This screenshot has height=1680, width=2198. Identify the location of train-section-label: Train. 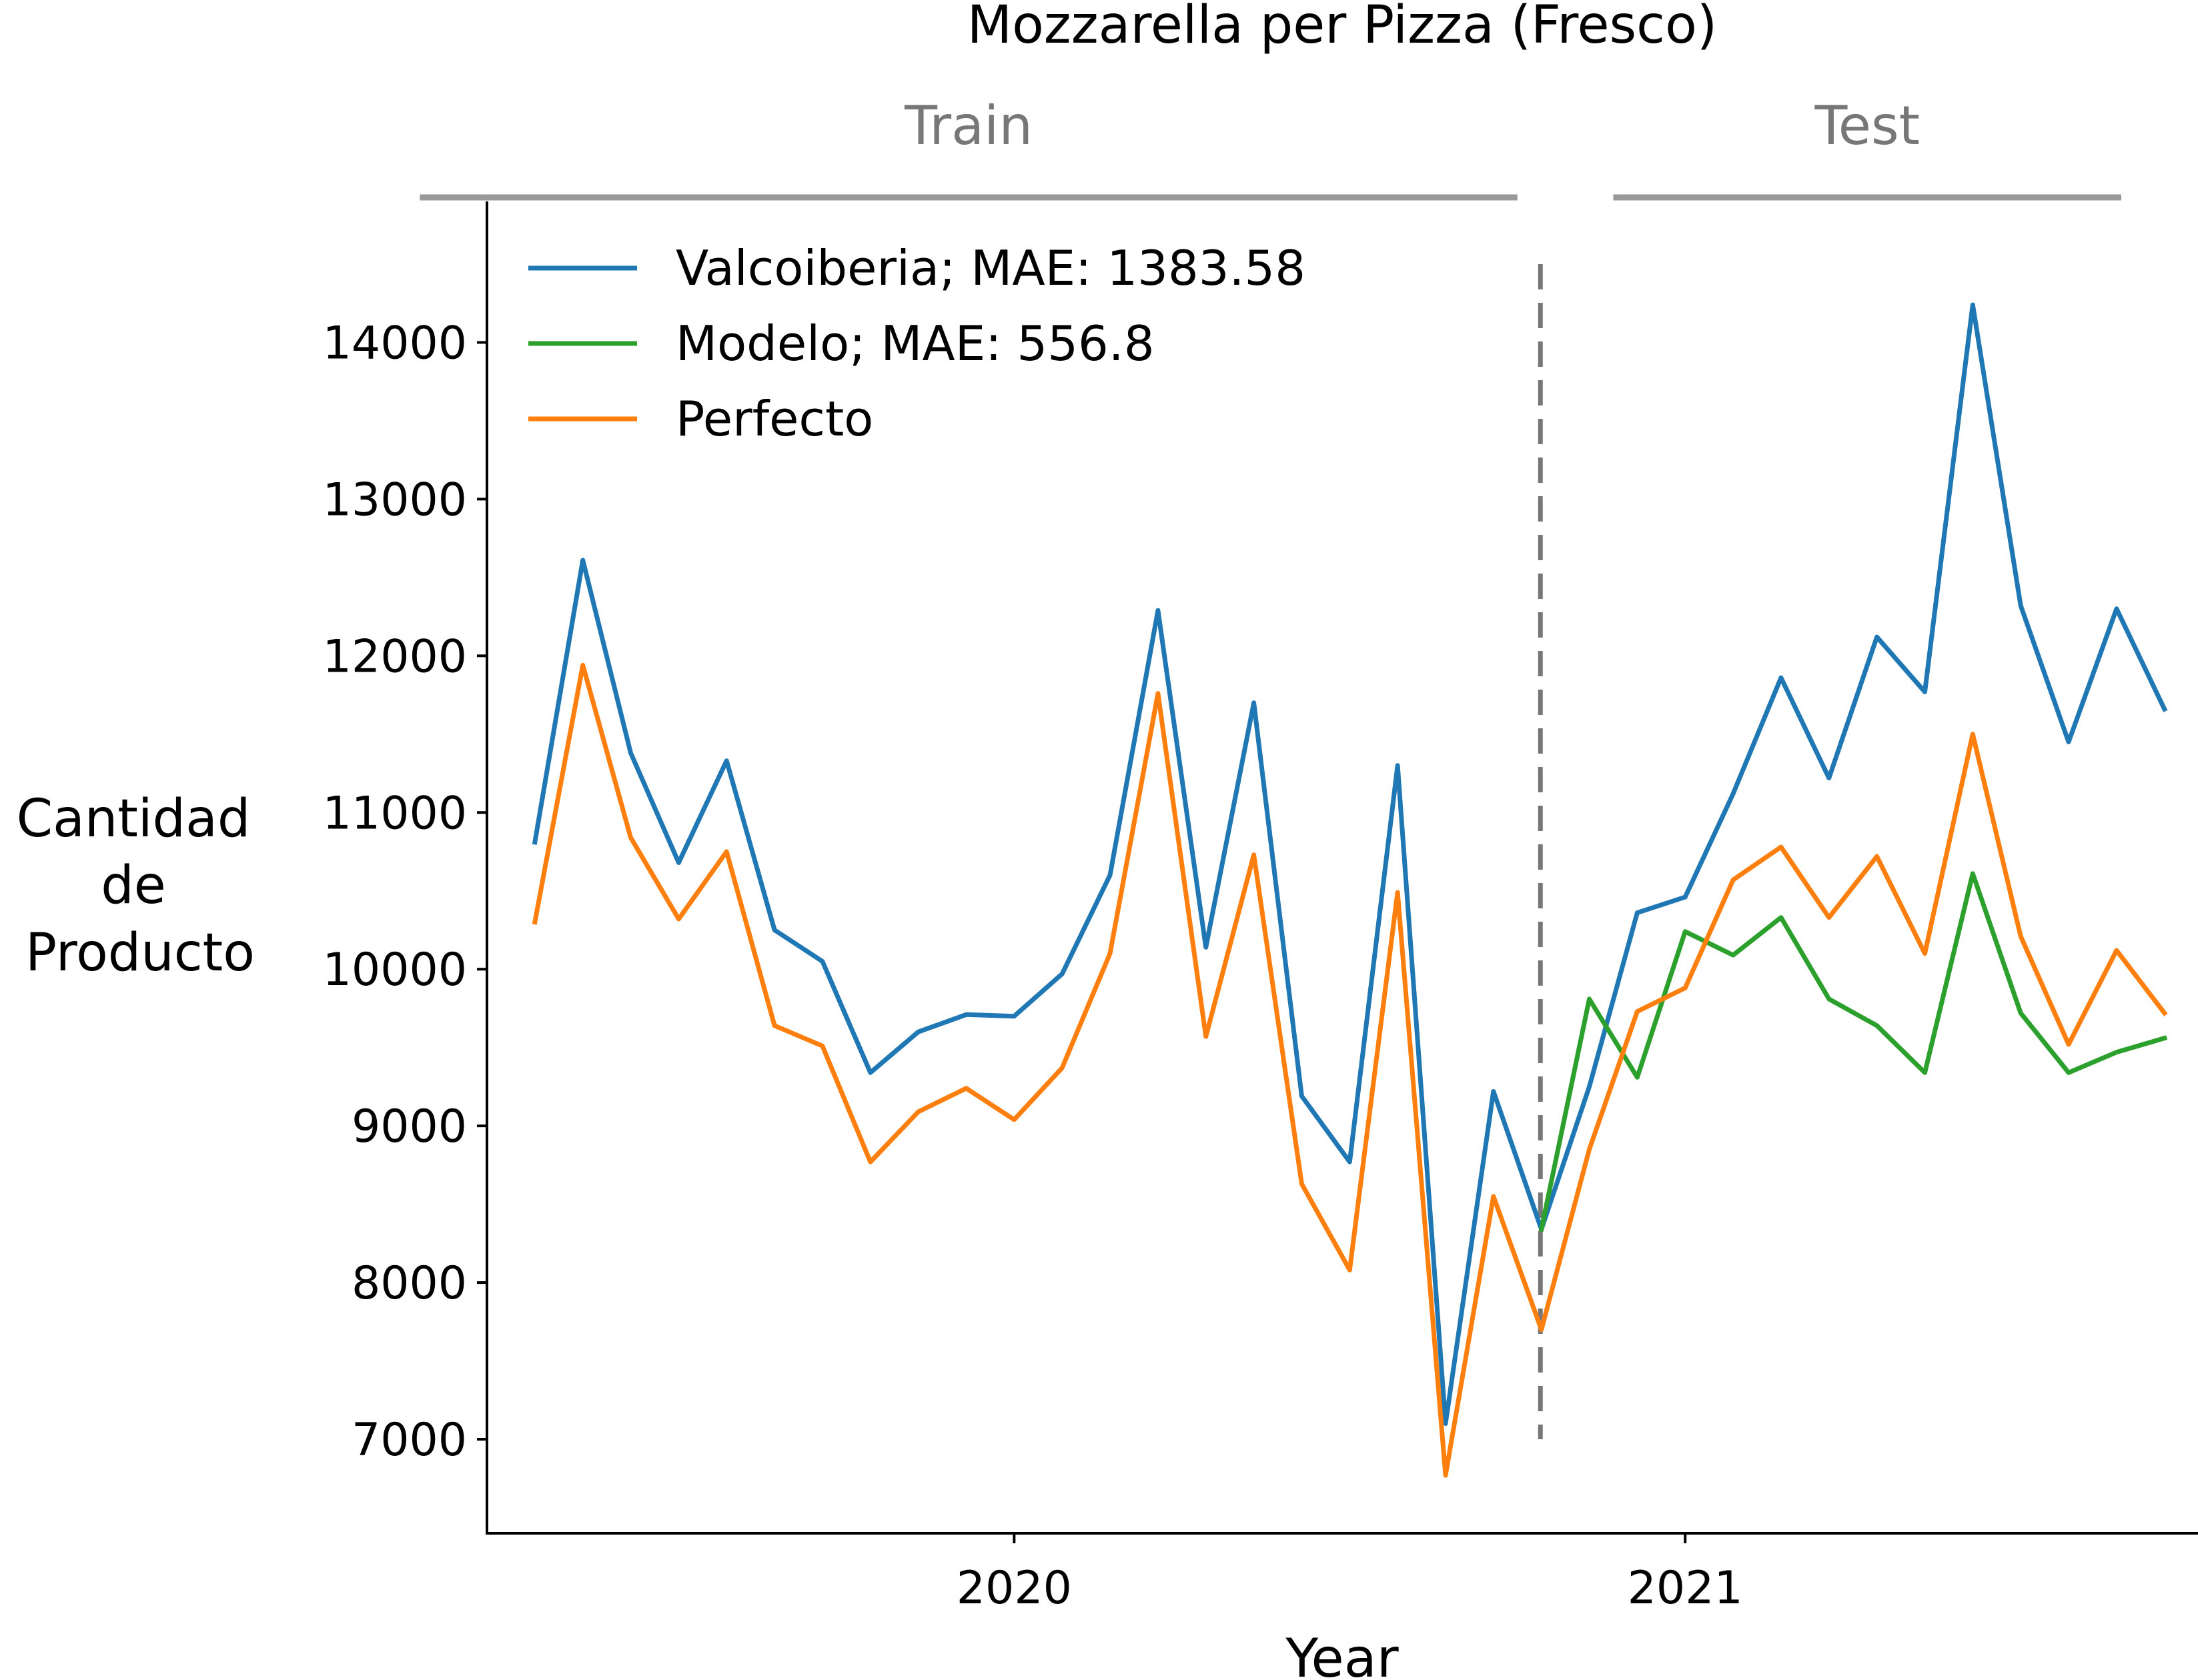
(968, 126).